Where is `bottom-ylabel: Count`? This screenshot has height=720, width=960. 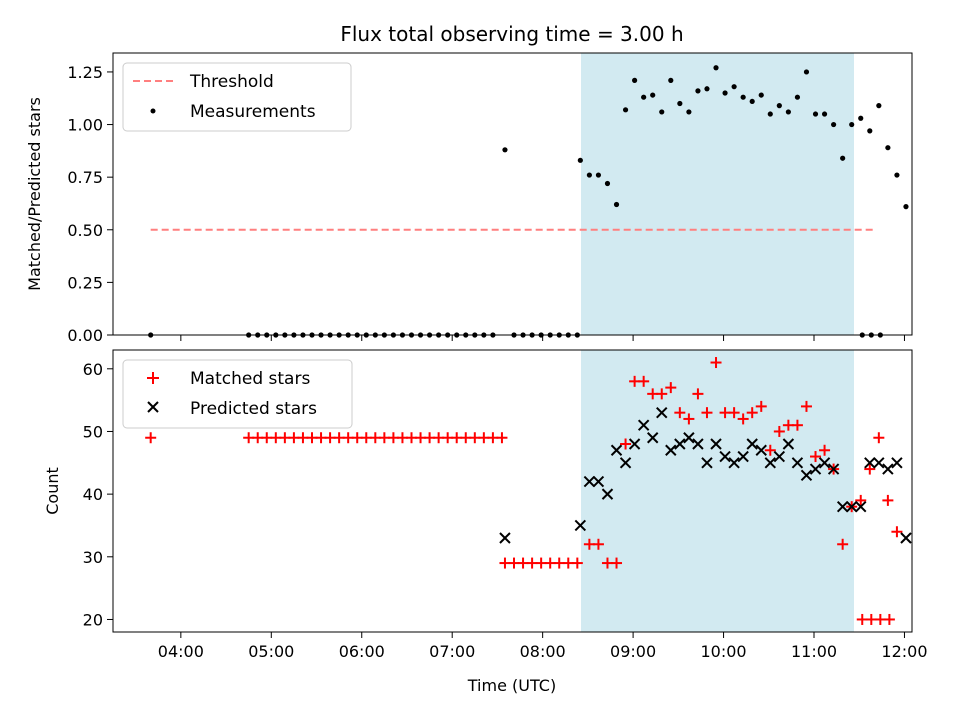 bottom-ylabel: Count is located at coordinates (52, 491).